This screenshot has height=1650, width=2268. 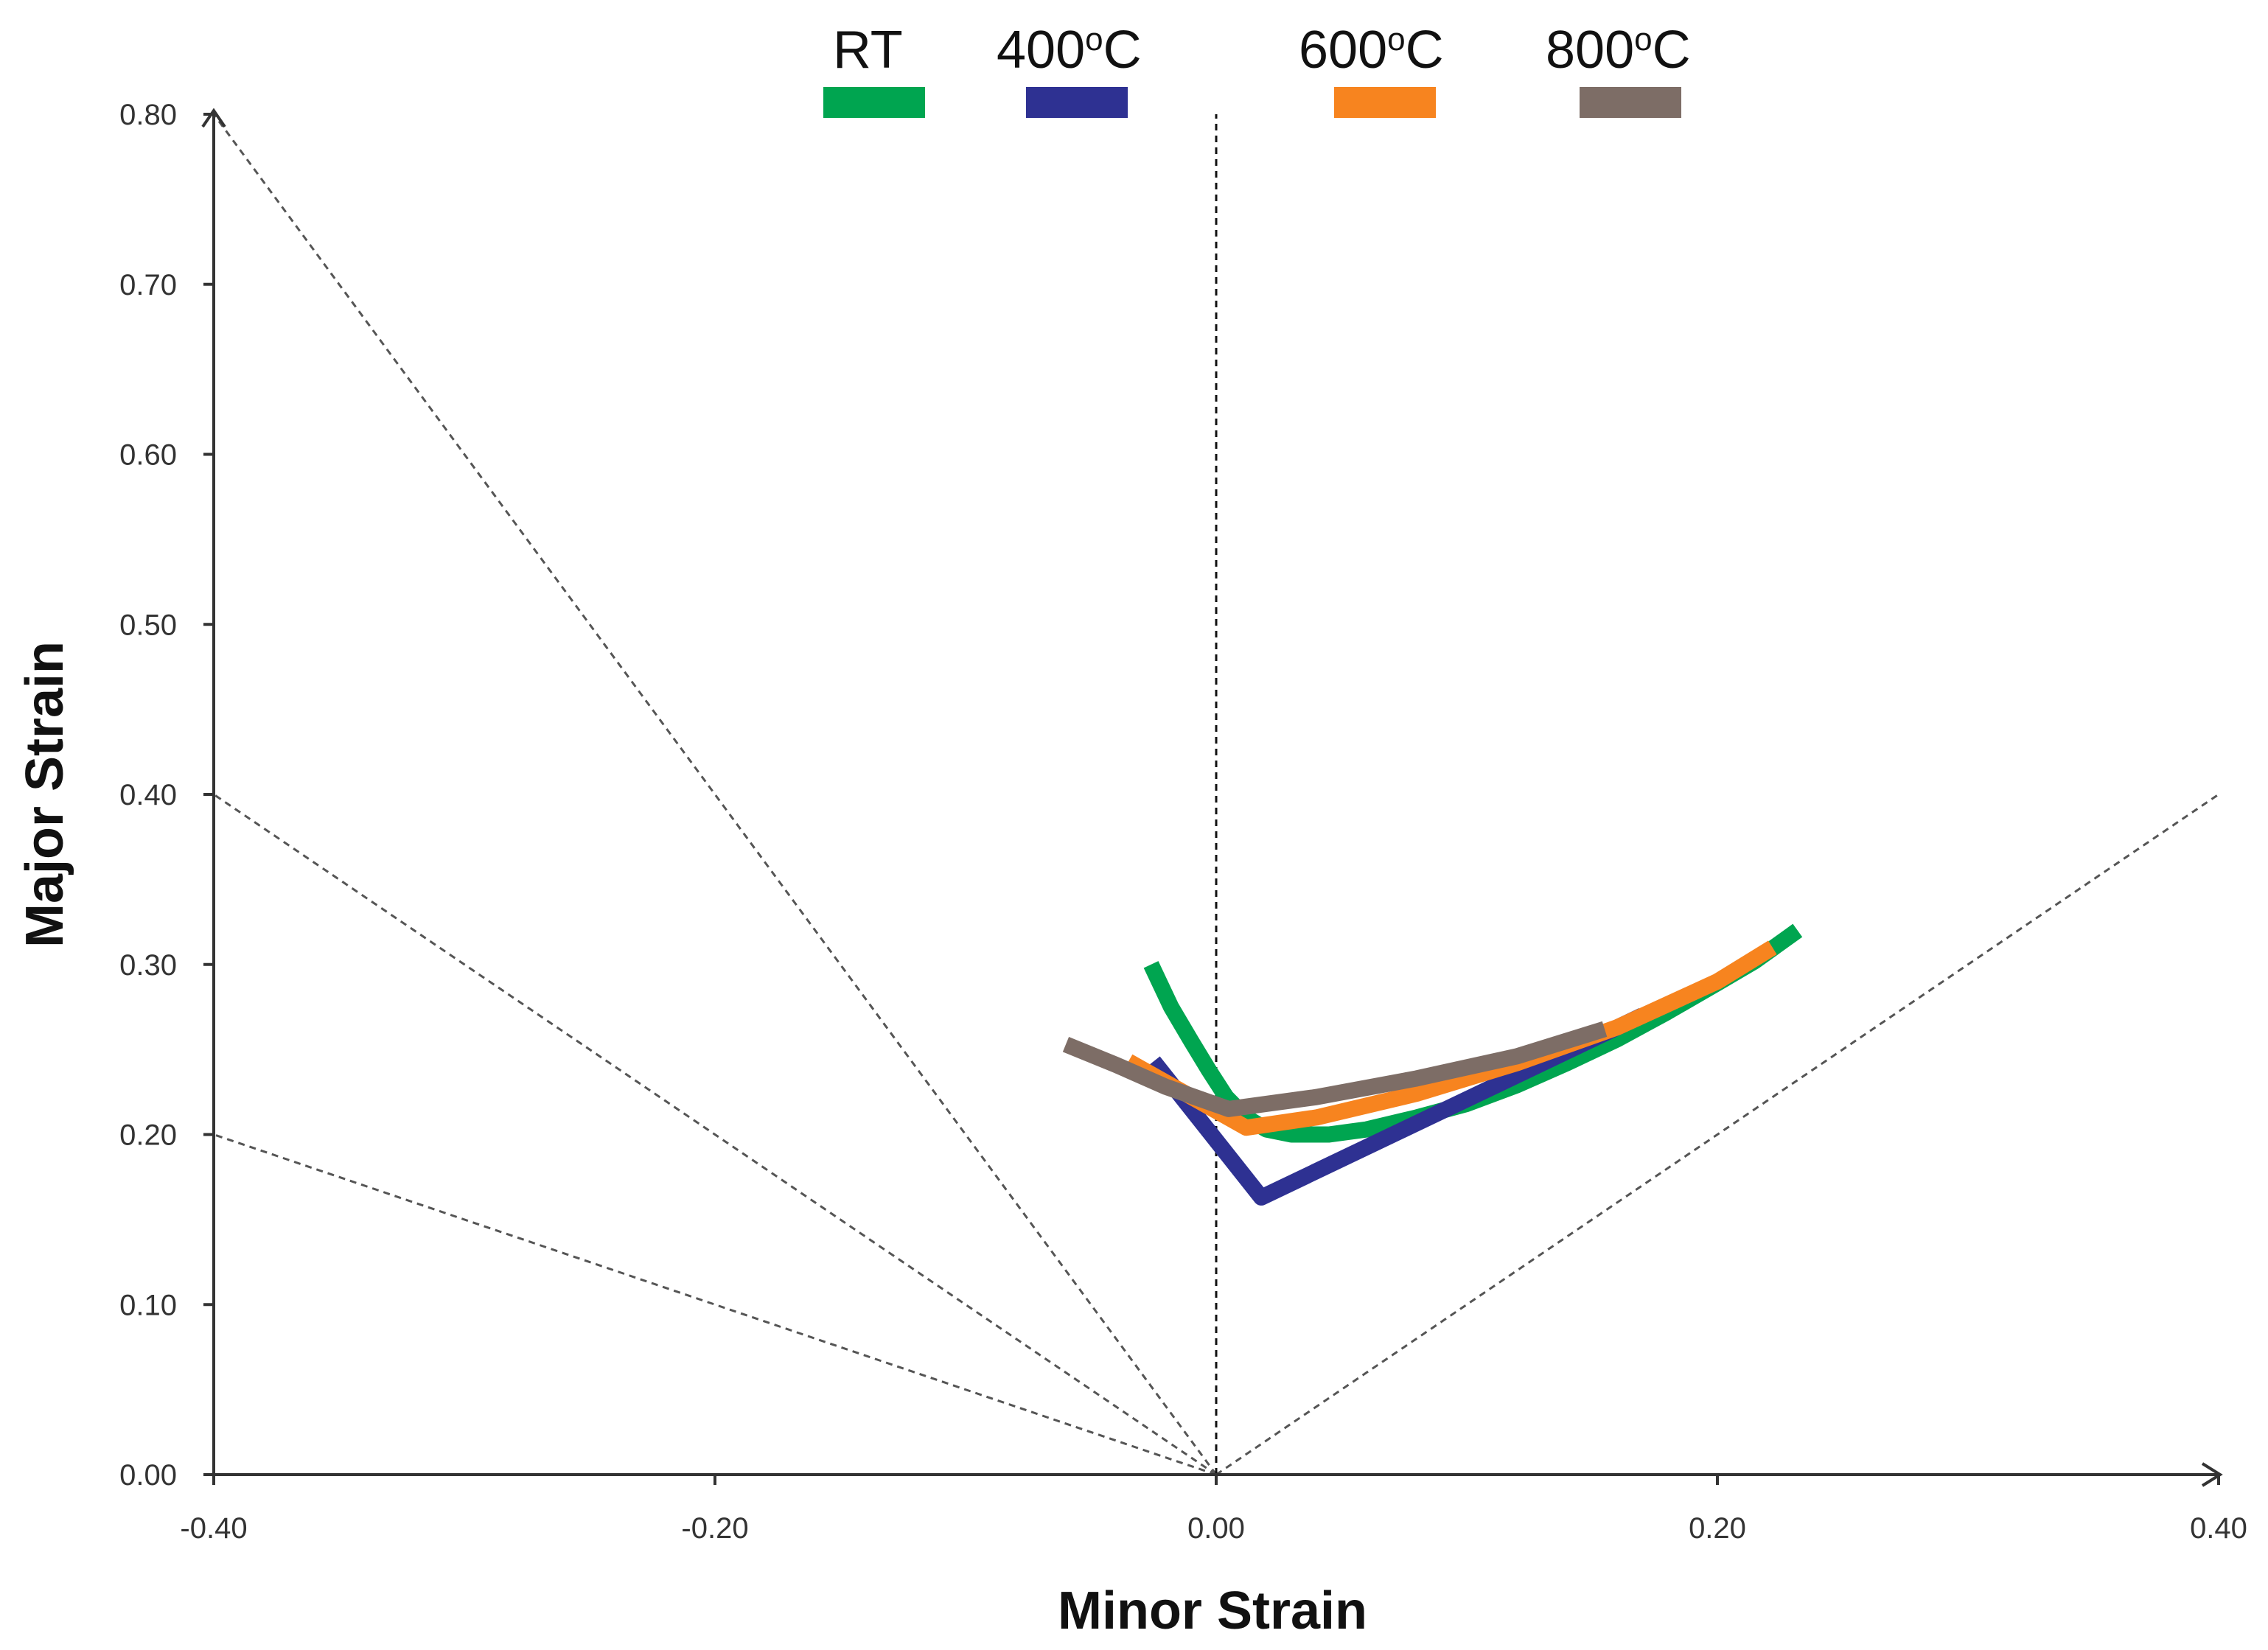 I want to click on legend-item: 600oC, so click(x=1371, y=69).